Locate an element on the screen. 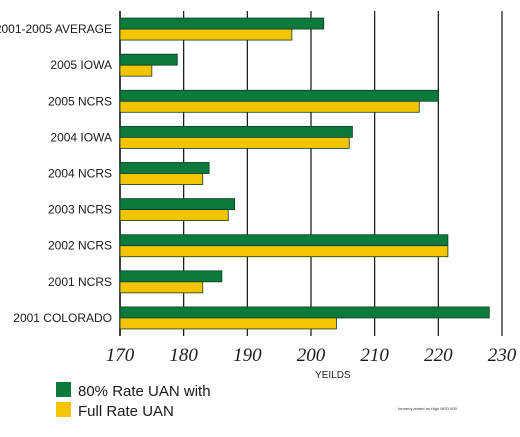 This screenshot has height=437, width=520. category-label: 2002 NCRS is located at coordinates (80, 246).